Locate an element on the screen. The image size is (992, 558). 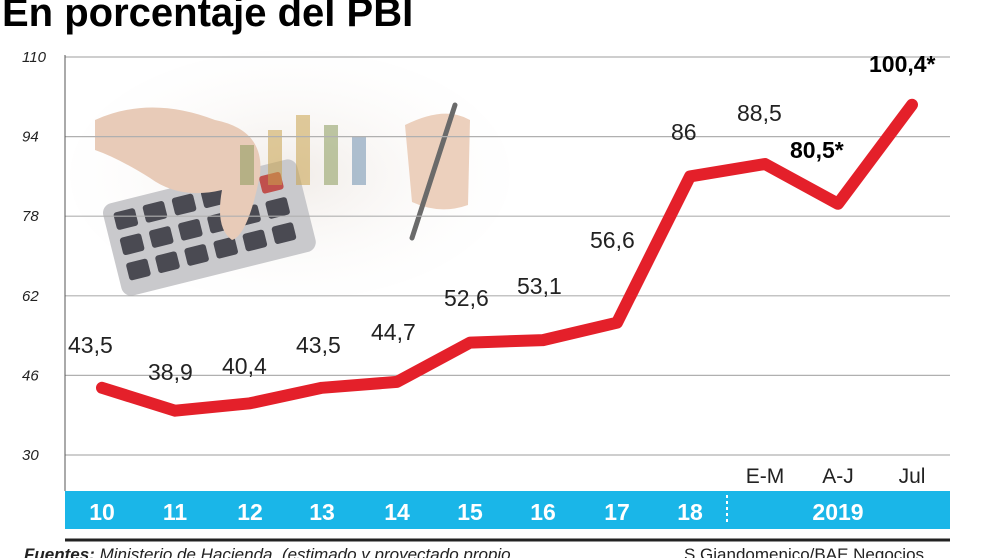
x-tick-label: 16 is located at coordinates (543, 512).